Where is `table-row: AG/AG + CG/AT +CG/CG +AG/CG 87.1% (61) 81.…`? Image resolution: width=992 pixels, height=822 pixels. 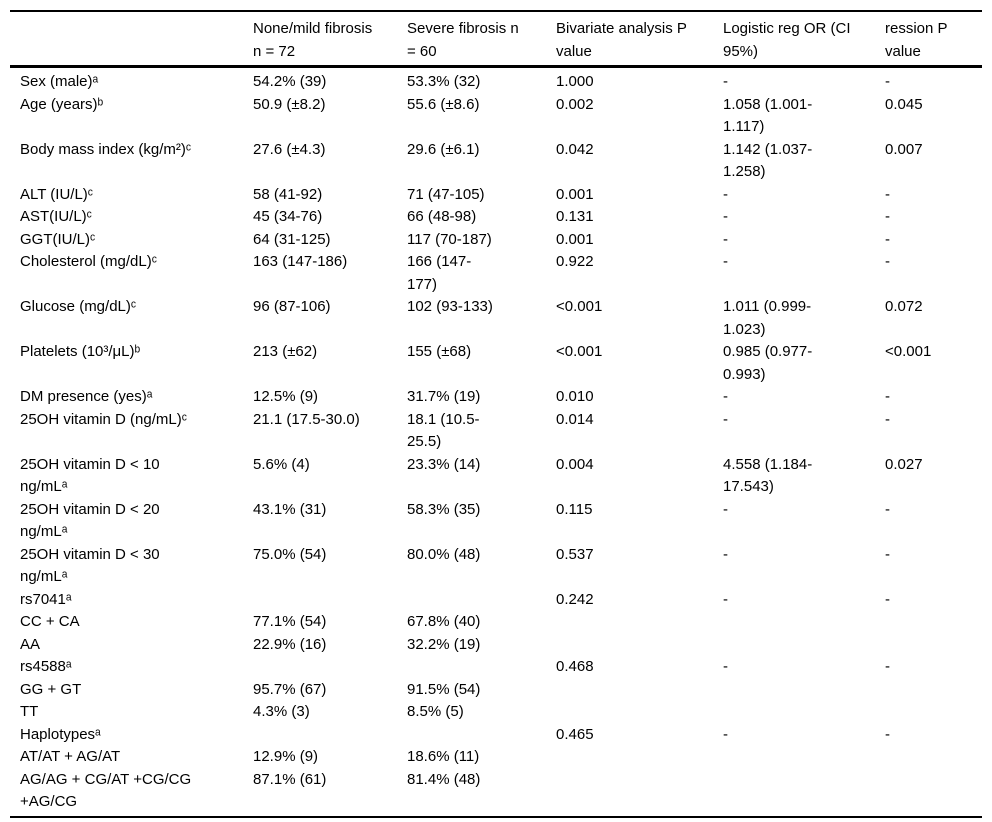
table-row: AG/AG + CG/AT +CG/CG +AG/CG 87.1% (61) 81.… is located at coordinates (496, 793).